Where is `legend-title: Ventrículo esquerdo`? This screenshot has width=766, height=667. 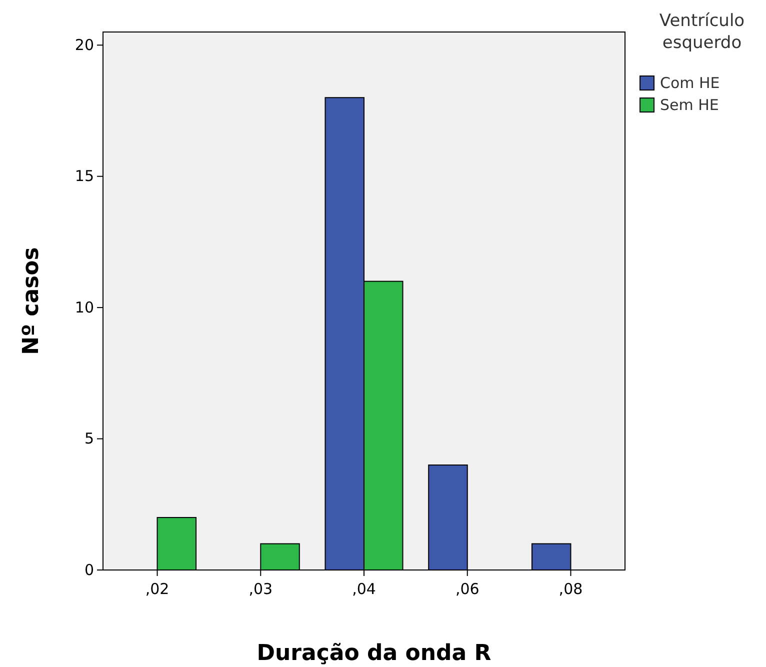 legend-title: Ventrículo esquerdo is located at coordinates (702, 32).